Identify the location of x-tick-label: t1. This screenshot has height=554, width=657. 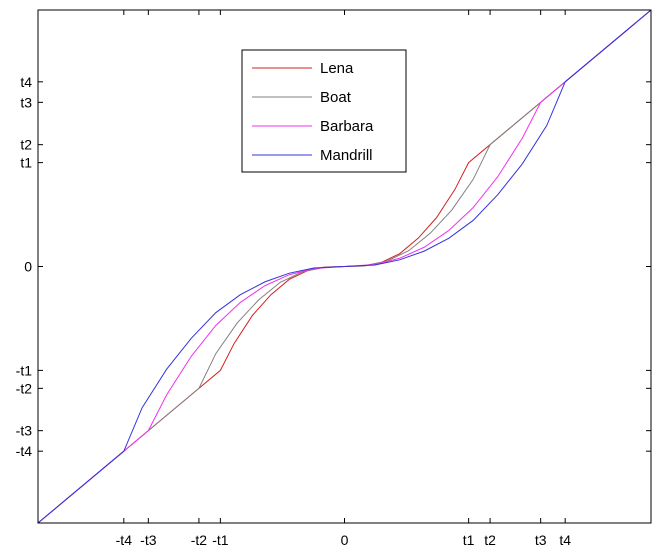
(469, 540).